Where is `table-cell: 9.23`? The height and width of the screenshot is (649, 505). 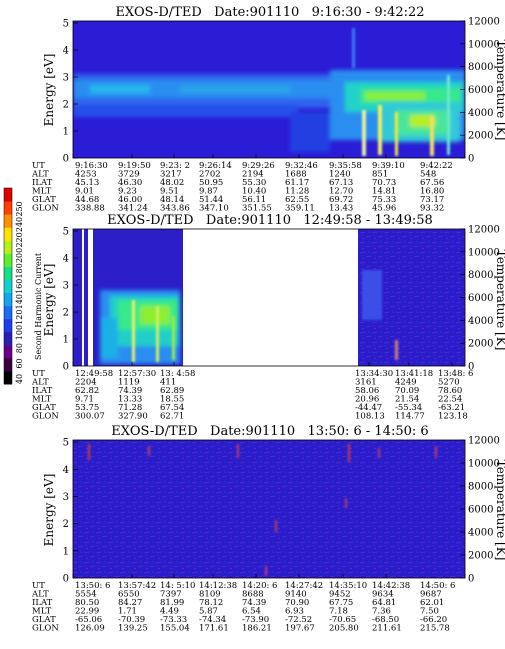 table-cell: 9.23 is located at coordinates (127, 192).